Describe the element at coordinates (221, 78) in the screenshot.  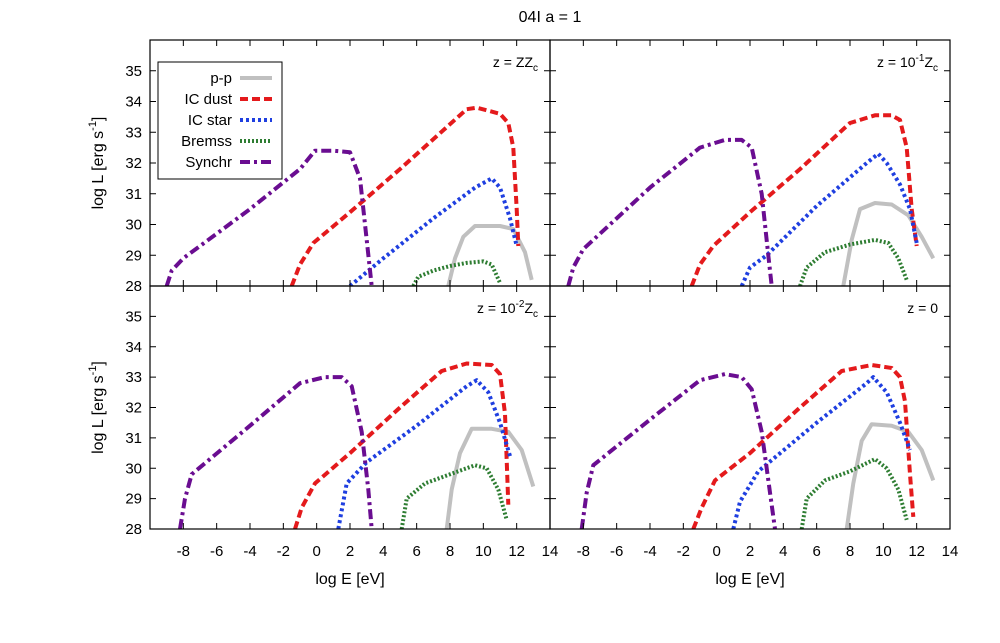
I see `legend-label-p-p: p-p` at that location.